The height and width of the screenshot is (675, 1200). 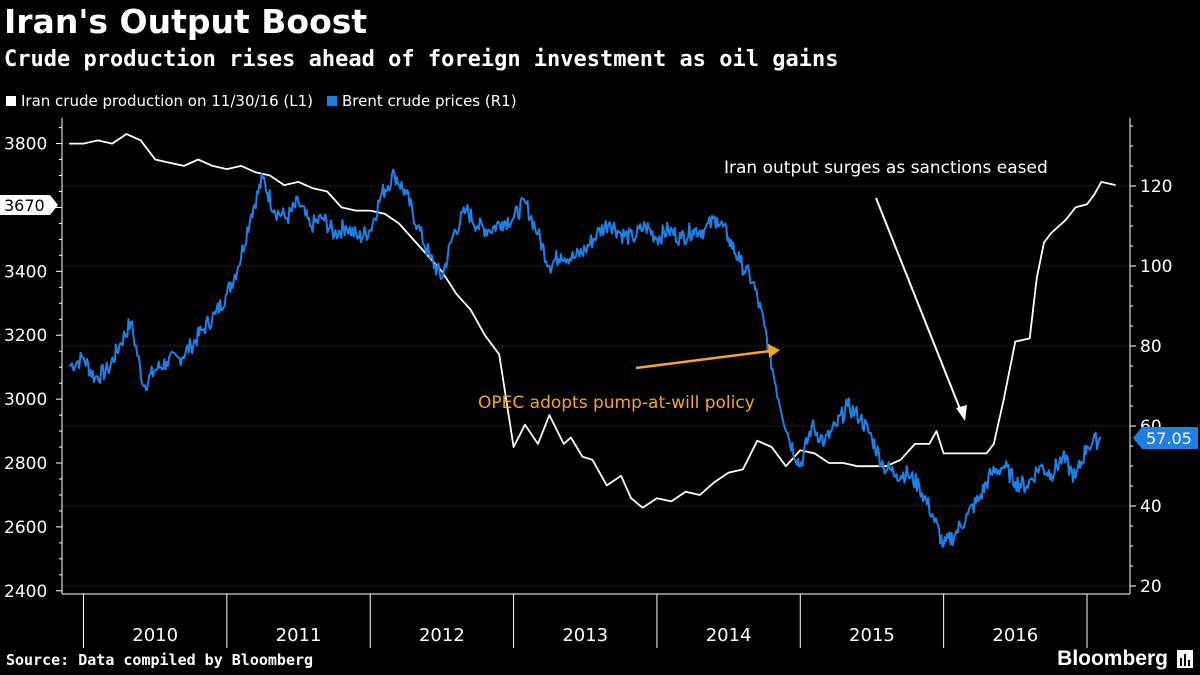 What do you see at coordinates (429, 101) in the screenshot?
I see `legend-label: Brent crude prices (R1)` at bounding box center [429, 101].